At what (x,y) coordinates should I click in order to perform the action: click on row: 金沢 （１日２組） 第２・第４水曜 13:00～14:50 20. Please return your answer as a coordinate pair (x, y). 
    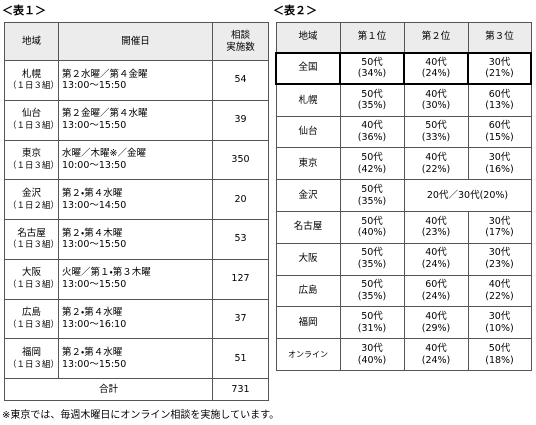
    Looking at the image, I should click on (136, 199).